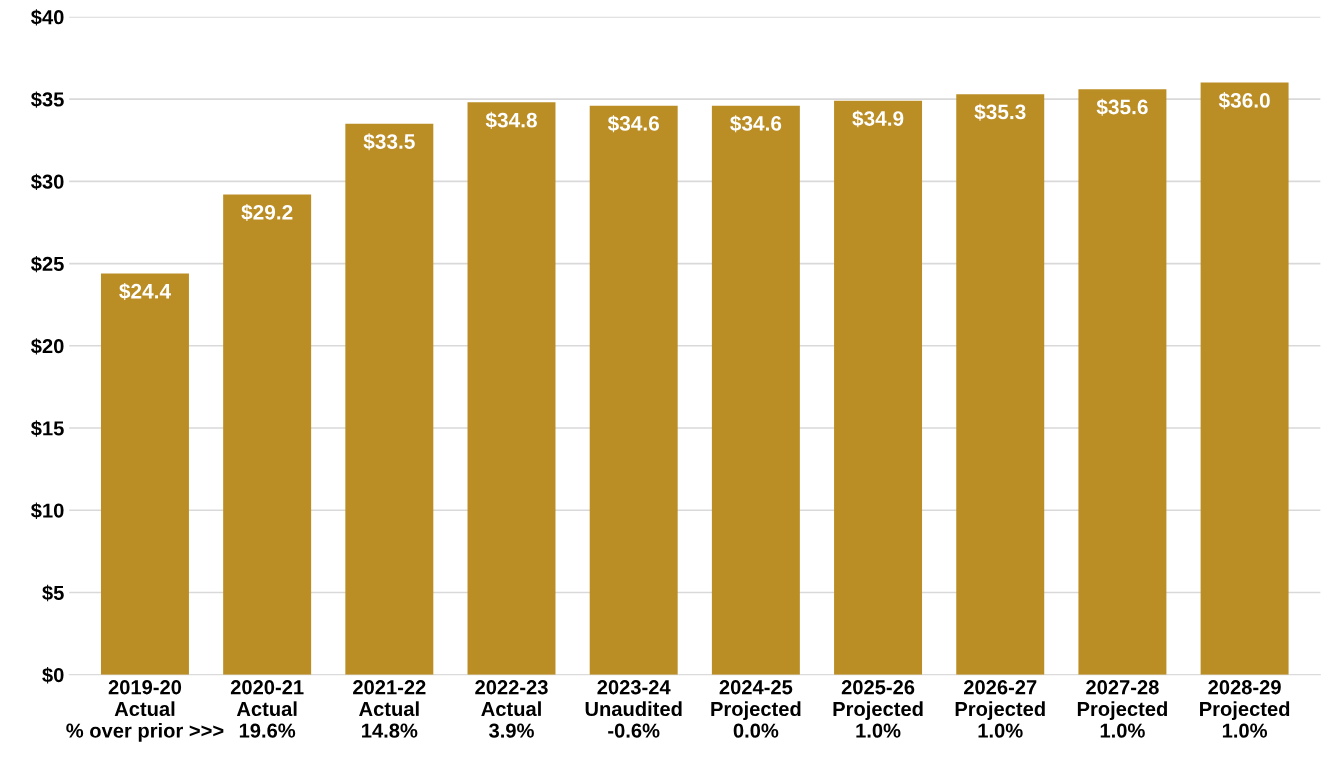 The image size is (1331, 765). What do you see at coordinates (145, 711) in the screenshot?
I see `x-tick-label: 2019-20 Actual % over prior >>>` at bounding box center [145, 711].